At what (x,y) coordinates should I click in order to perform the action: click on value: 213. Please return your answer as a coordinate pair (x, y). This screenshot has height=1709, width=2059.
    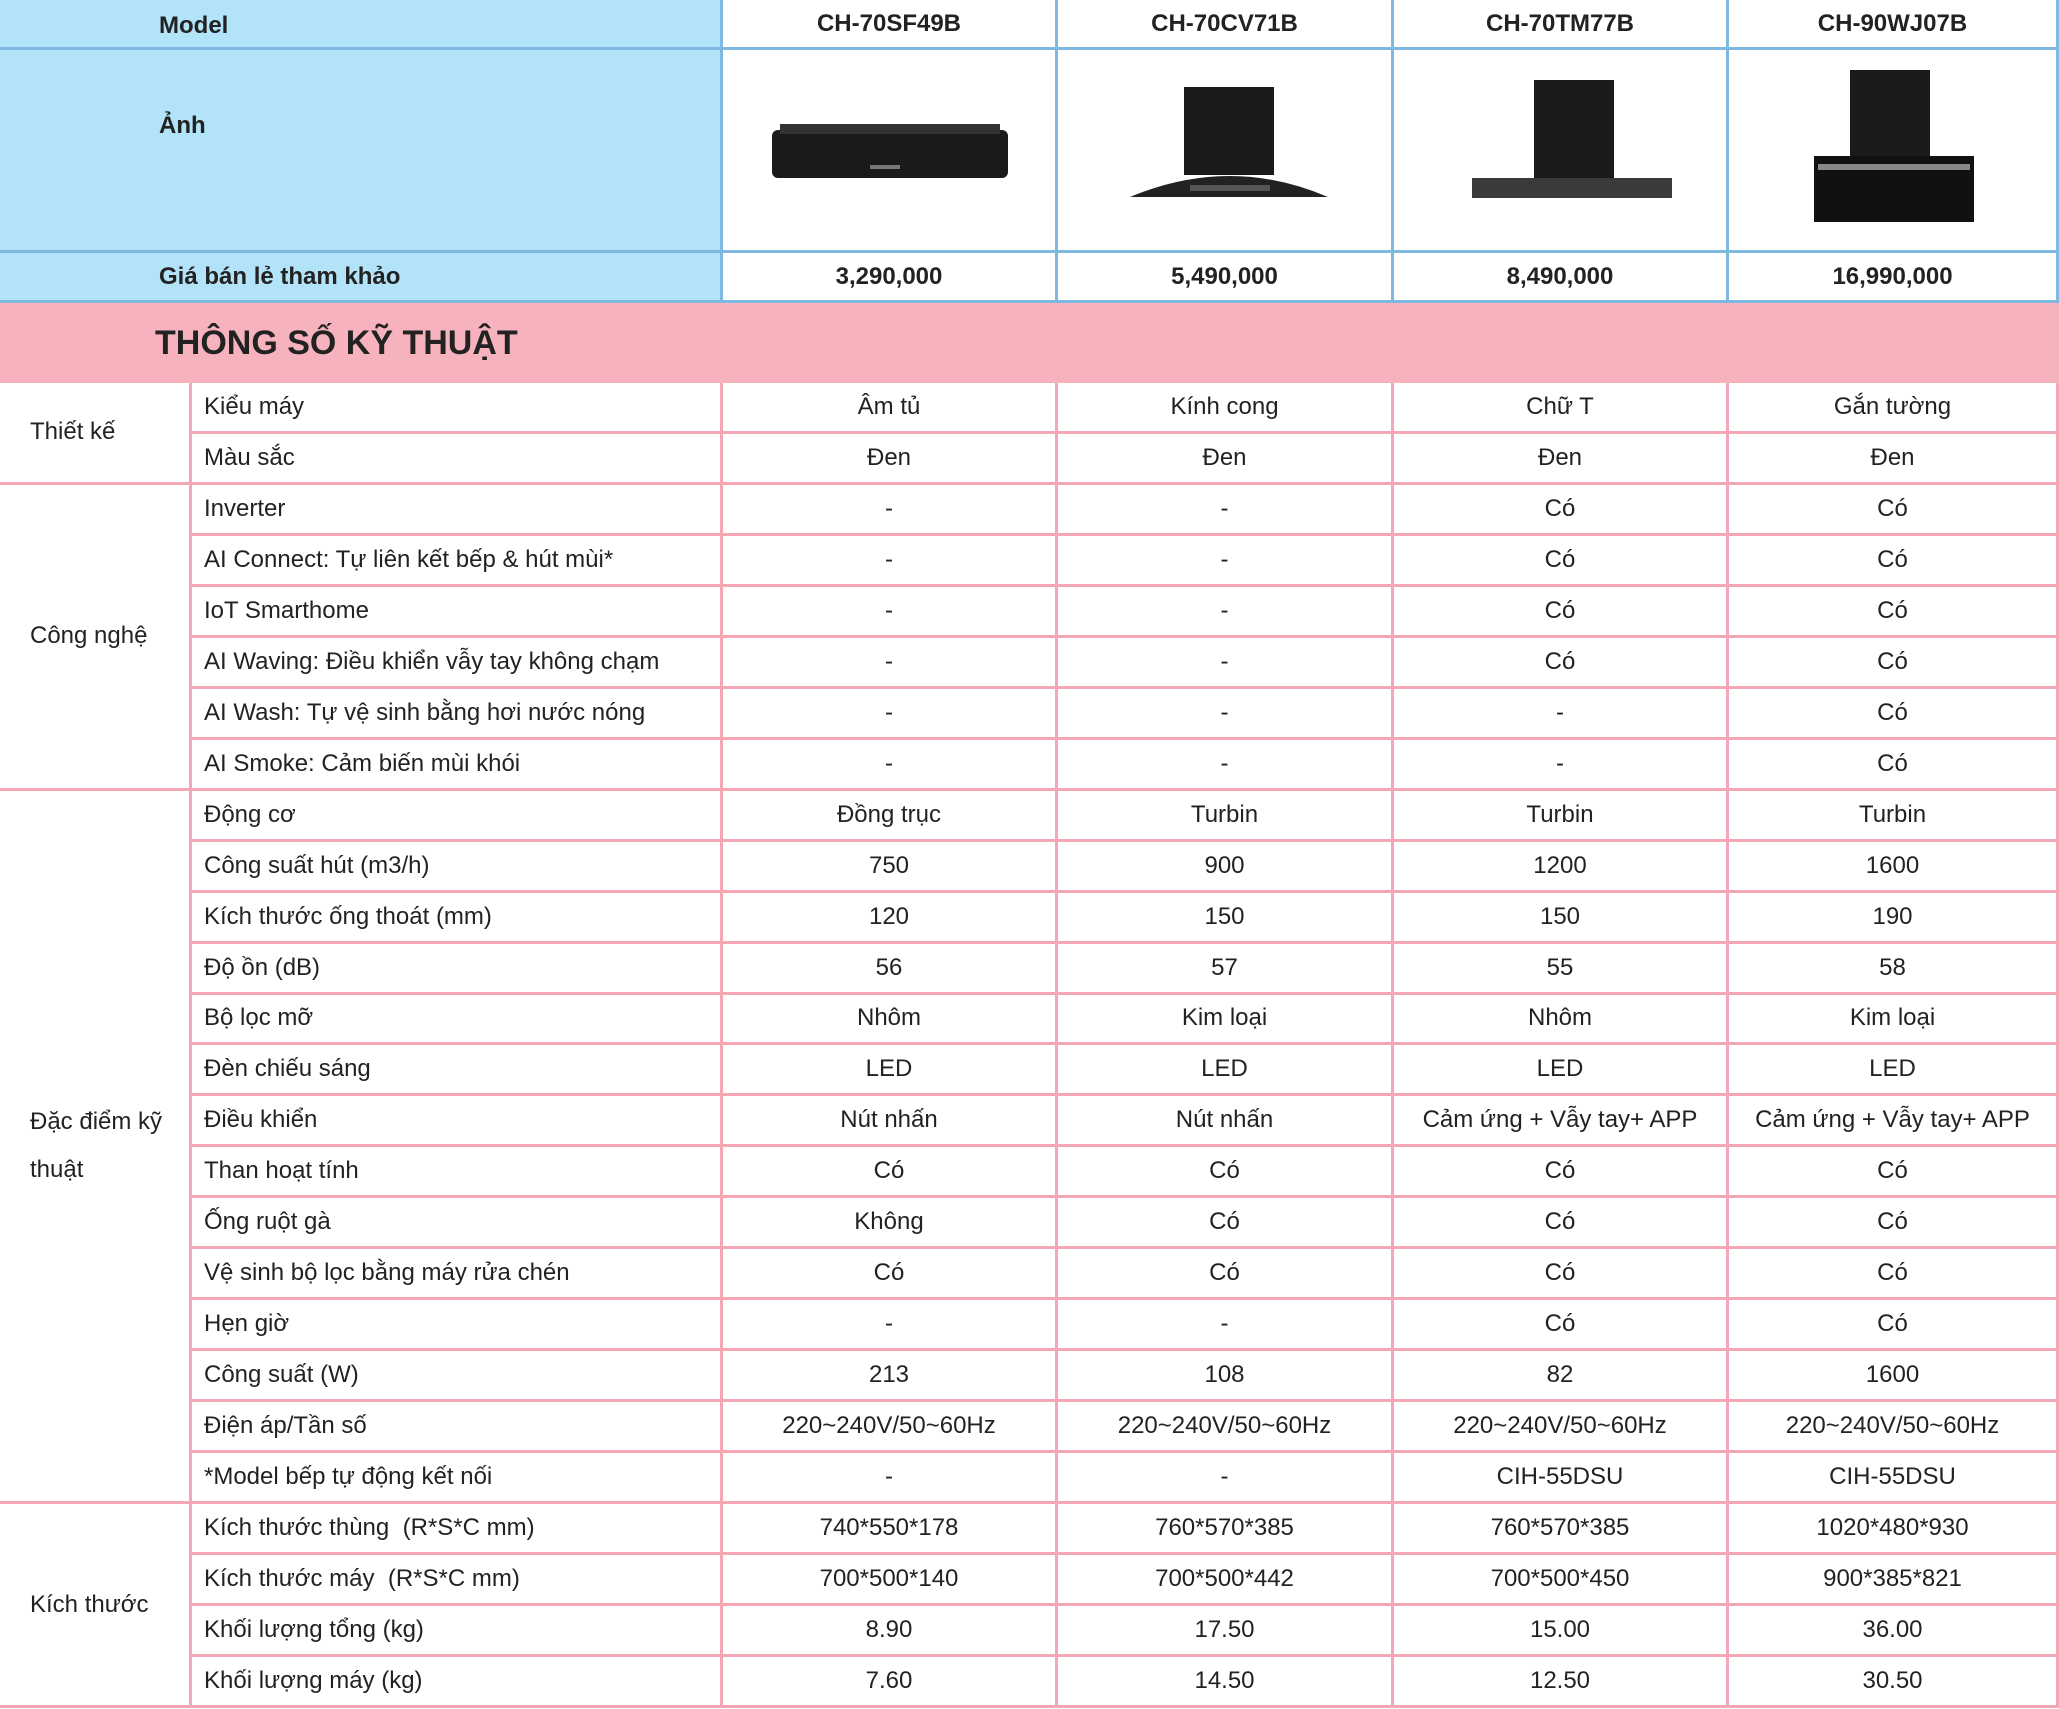
    Looking at the image, I should click on (890, 1377).